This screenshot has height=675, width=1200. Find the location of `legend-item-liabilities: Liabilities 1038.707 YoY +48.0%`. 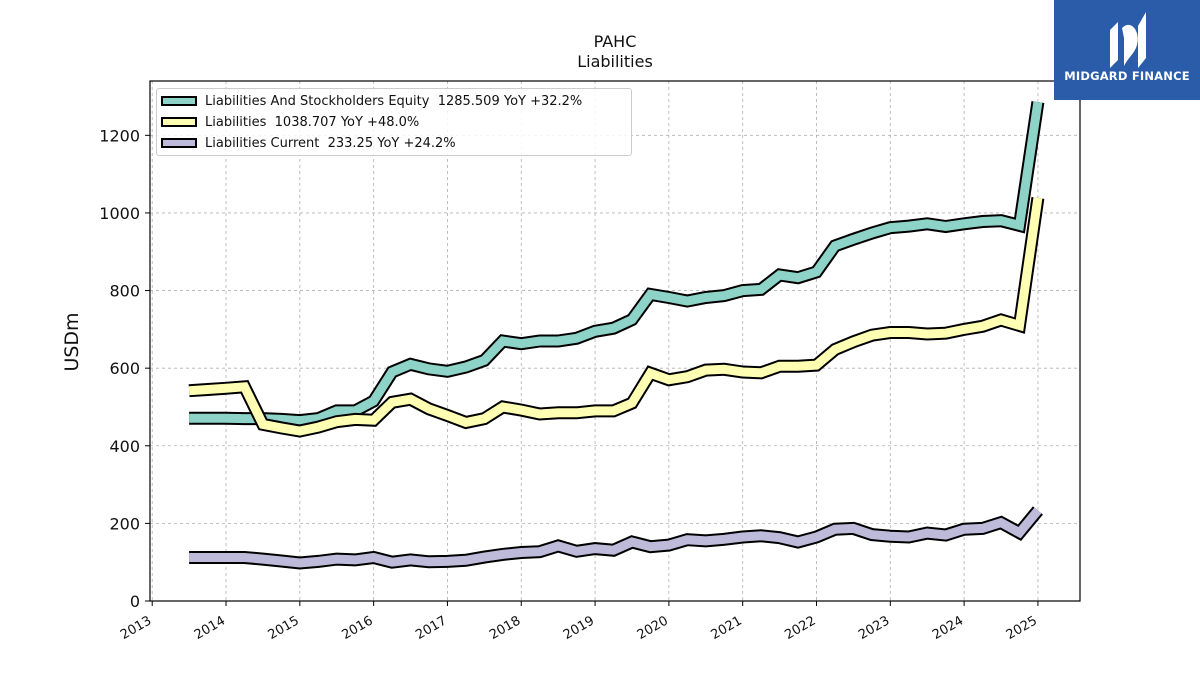

legend-item-liabilities: Liabilities 1038.707 YoY +48.0% is located at coordinates (290, 122).